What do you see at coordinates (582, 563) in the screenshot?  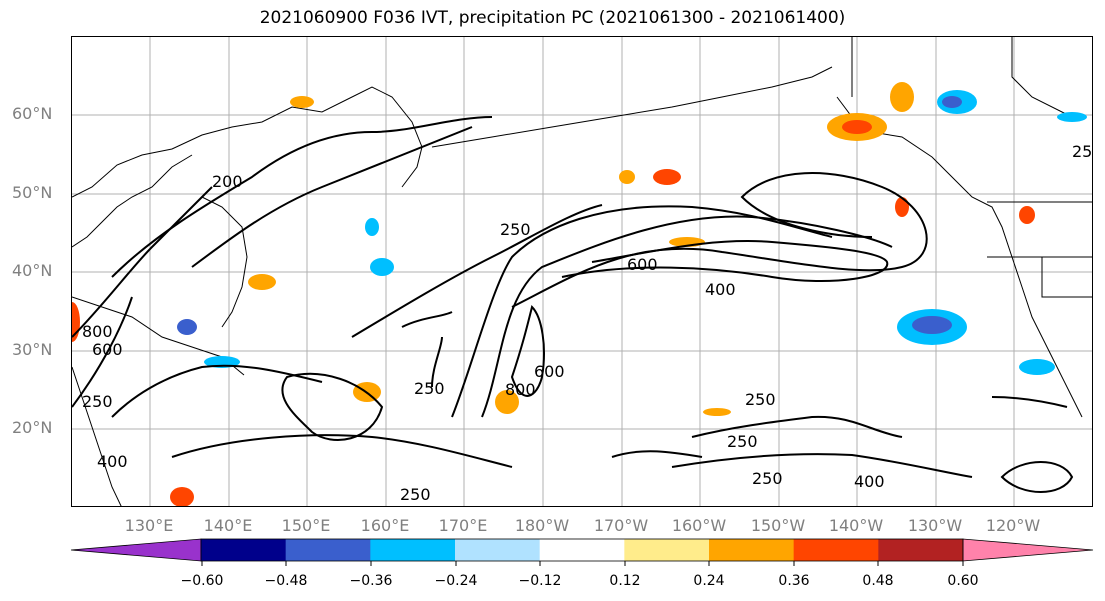 I see `colorbar-ticks` at bounding box center [582, 563].